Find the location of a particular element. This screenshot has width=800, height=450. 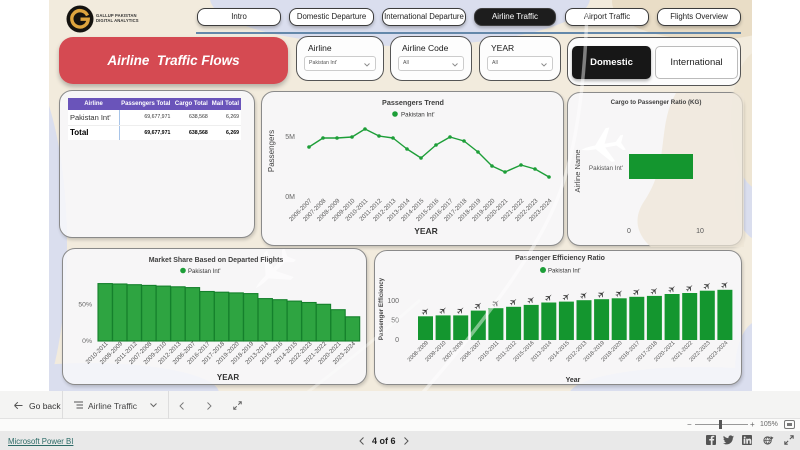

svg-text: Airline Name is located at coordinates (577, 171).